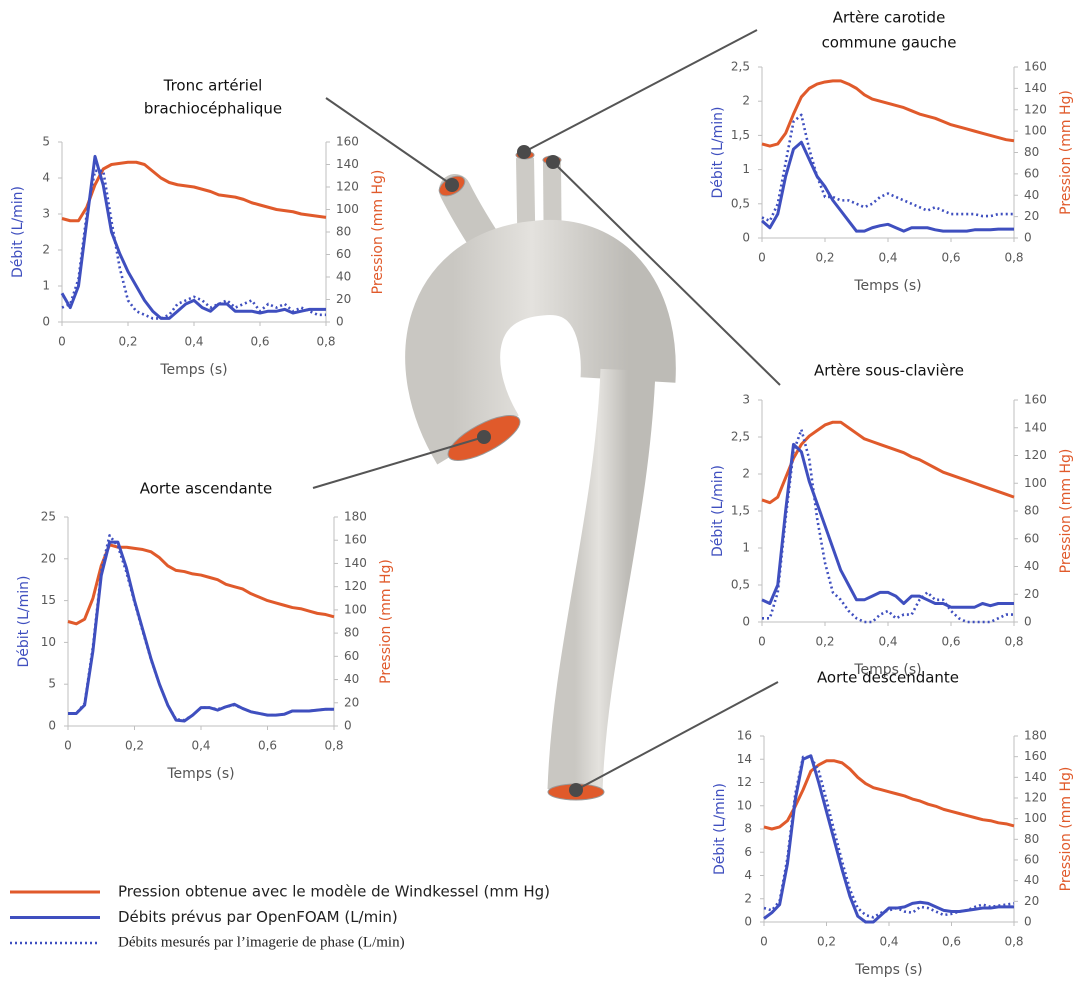 Image resolution: width=1086 pixels, height=993 pixels. Describe the element at coordinates (889, 43) in the screenshot. I see `chart-title: commune gauche` at that location.